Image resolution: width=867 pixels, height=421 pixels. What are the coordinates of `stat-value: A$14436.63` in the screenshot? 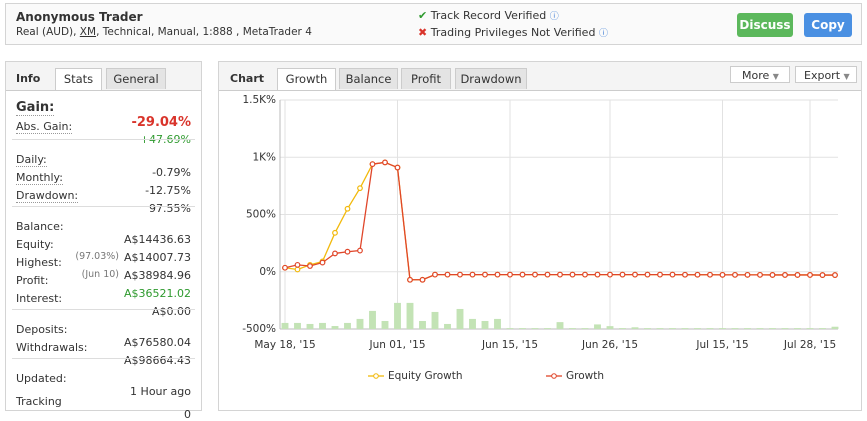 It's located at (157, 239).